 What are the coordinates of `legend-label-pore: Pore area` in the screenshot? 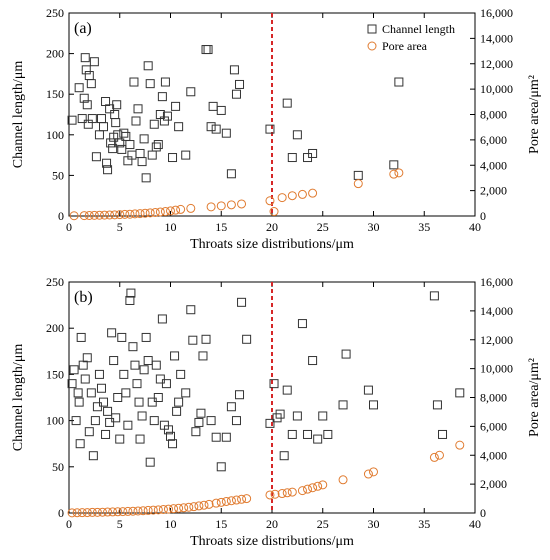 It's located at (405, 46).